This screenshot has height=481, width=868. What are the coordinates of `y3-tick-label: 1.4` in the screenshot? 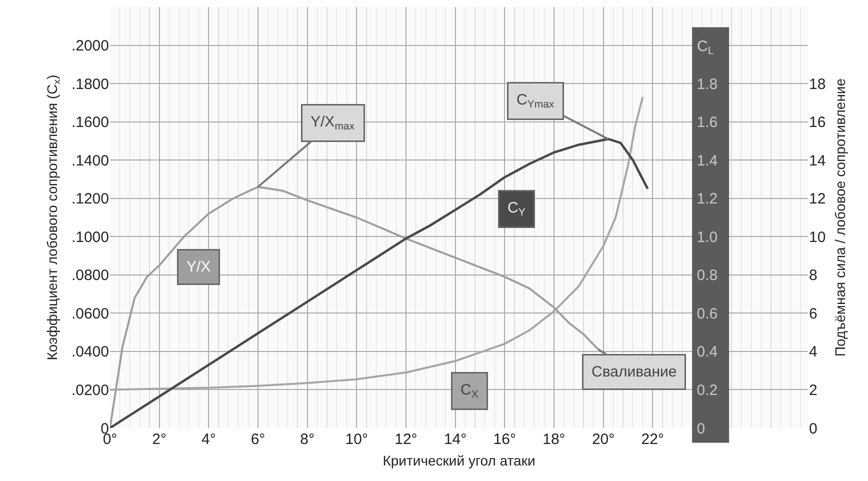 It's located at (707, 161).